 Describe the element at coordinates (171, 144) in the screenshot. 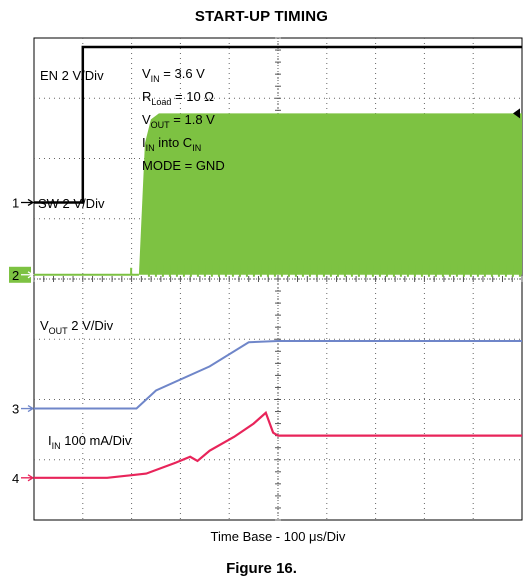

I see `condition-line: IIN into CIN` at that location.